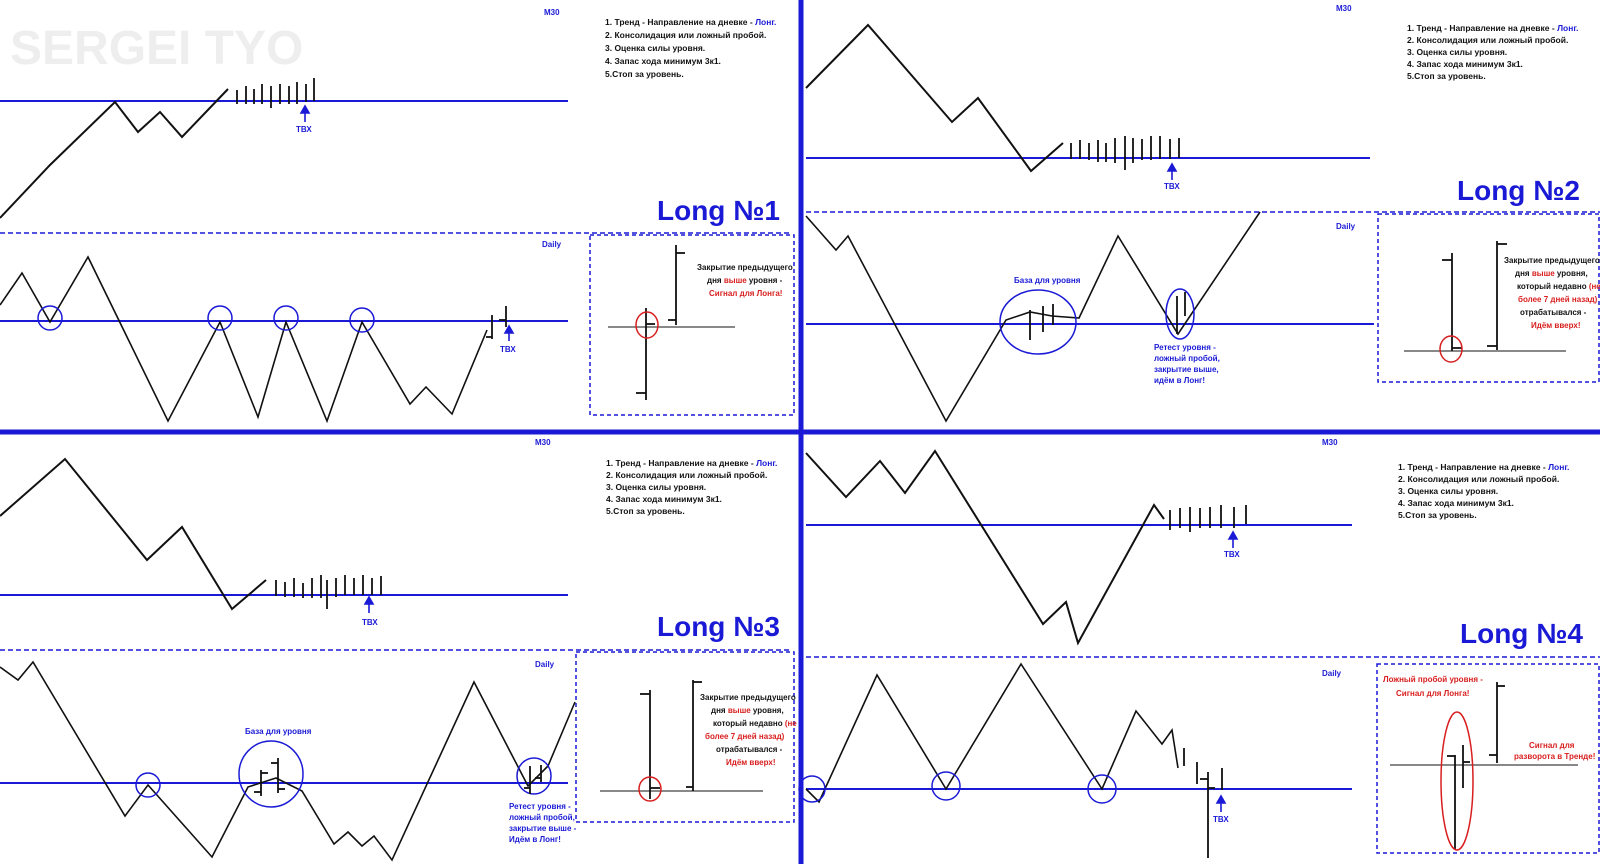 The width and height of the screenshot is (1600, 864). I want to click on inset-red-ellipse, so click(1457, 781).